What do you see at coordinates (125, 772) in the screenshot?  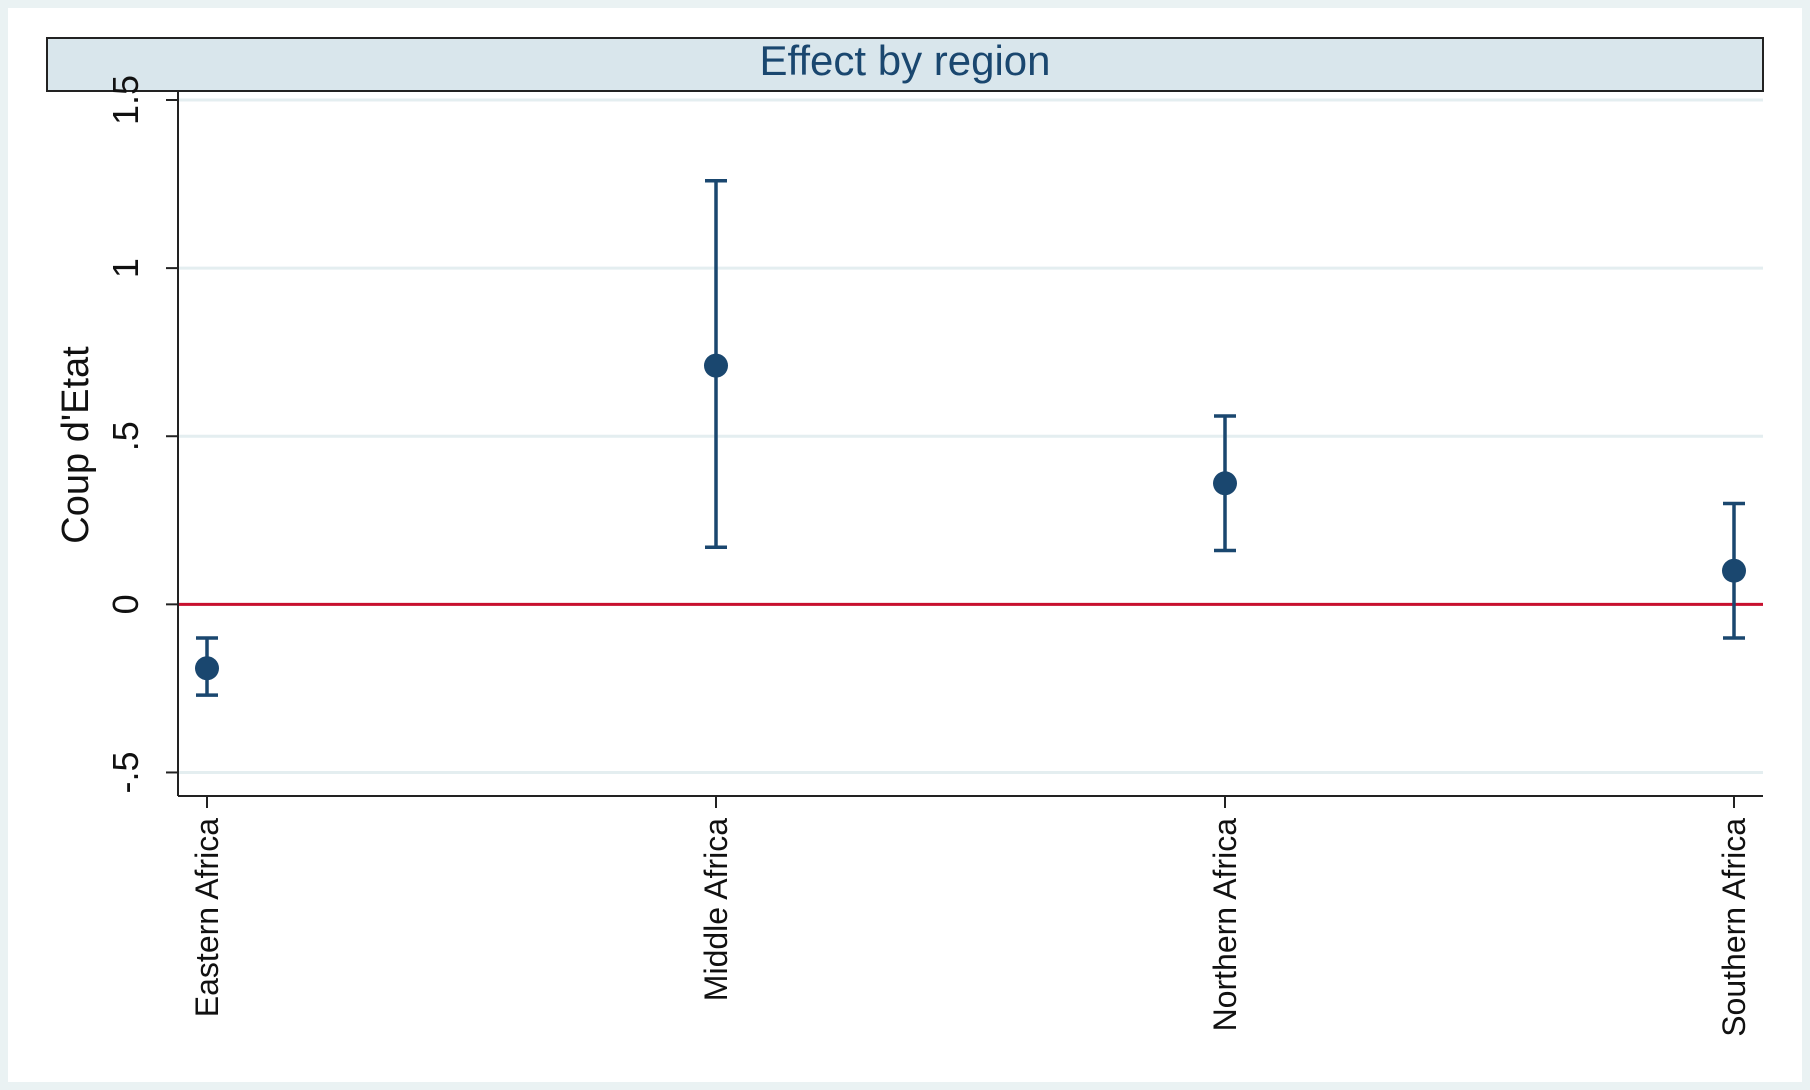 I see `y-tick-label: -.5` at bounding box center [125, 772].